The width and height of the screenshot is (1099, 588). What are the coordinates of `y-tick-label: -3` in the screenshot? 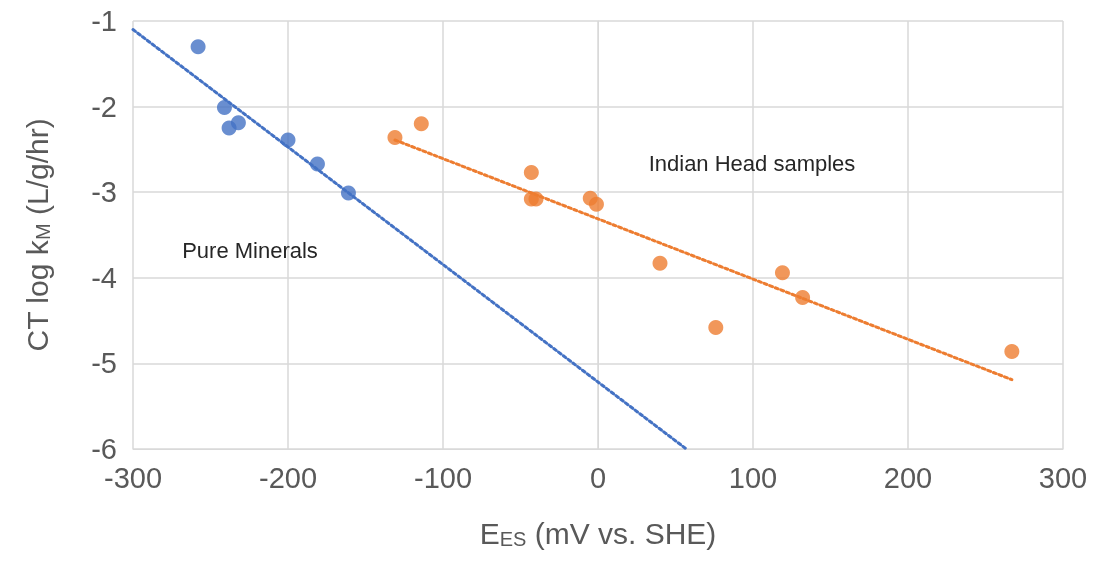 It's located at (104, 192).